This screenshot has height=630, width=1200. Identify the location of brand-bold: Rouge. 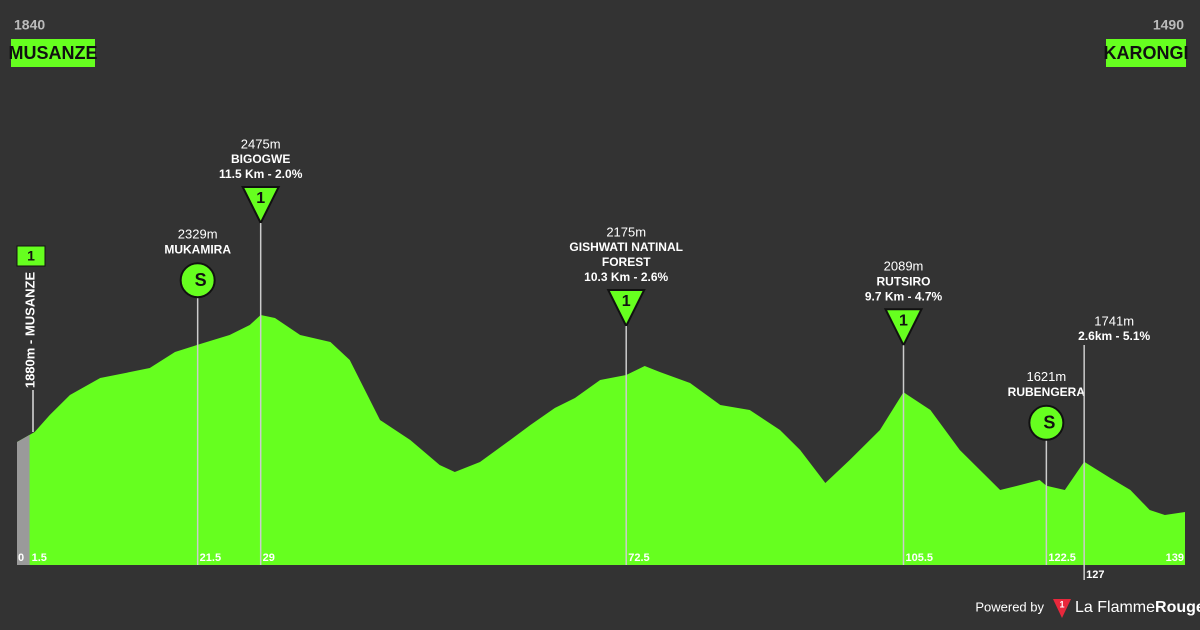
(1177, 607).